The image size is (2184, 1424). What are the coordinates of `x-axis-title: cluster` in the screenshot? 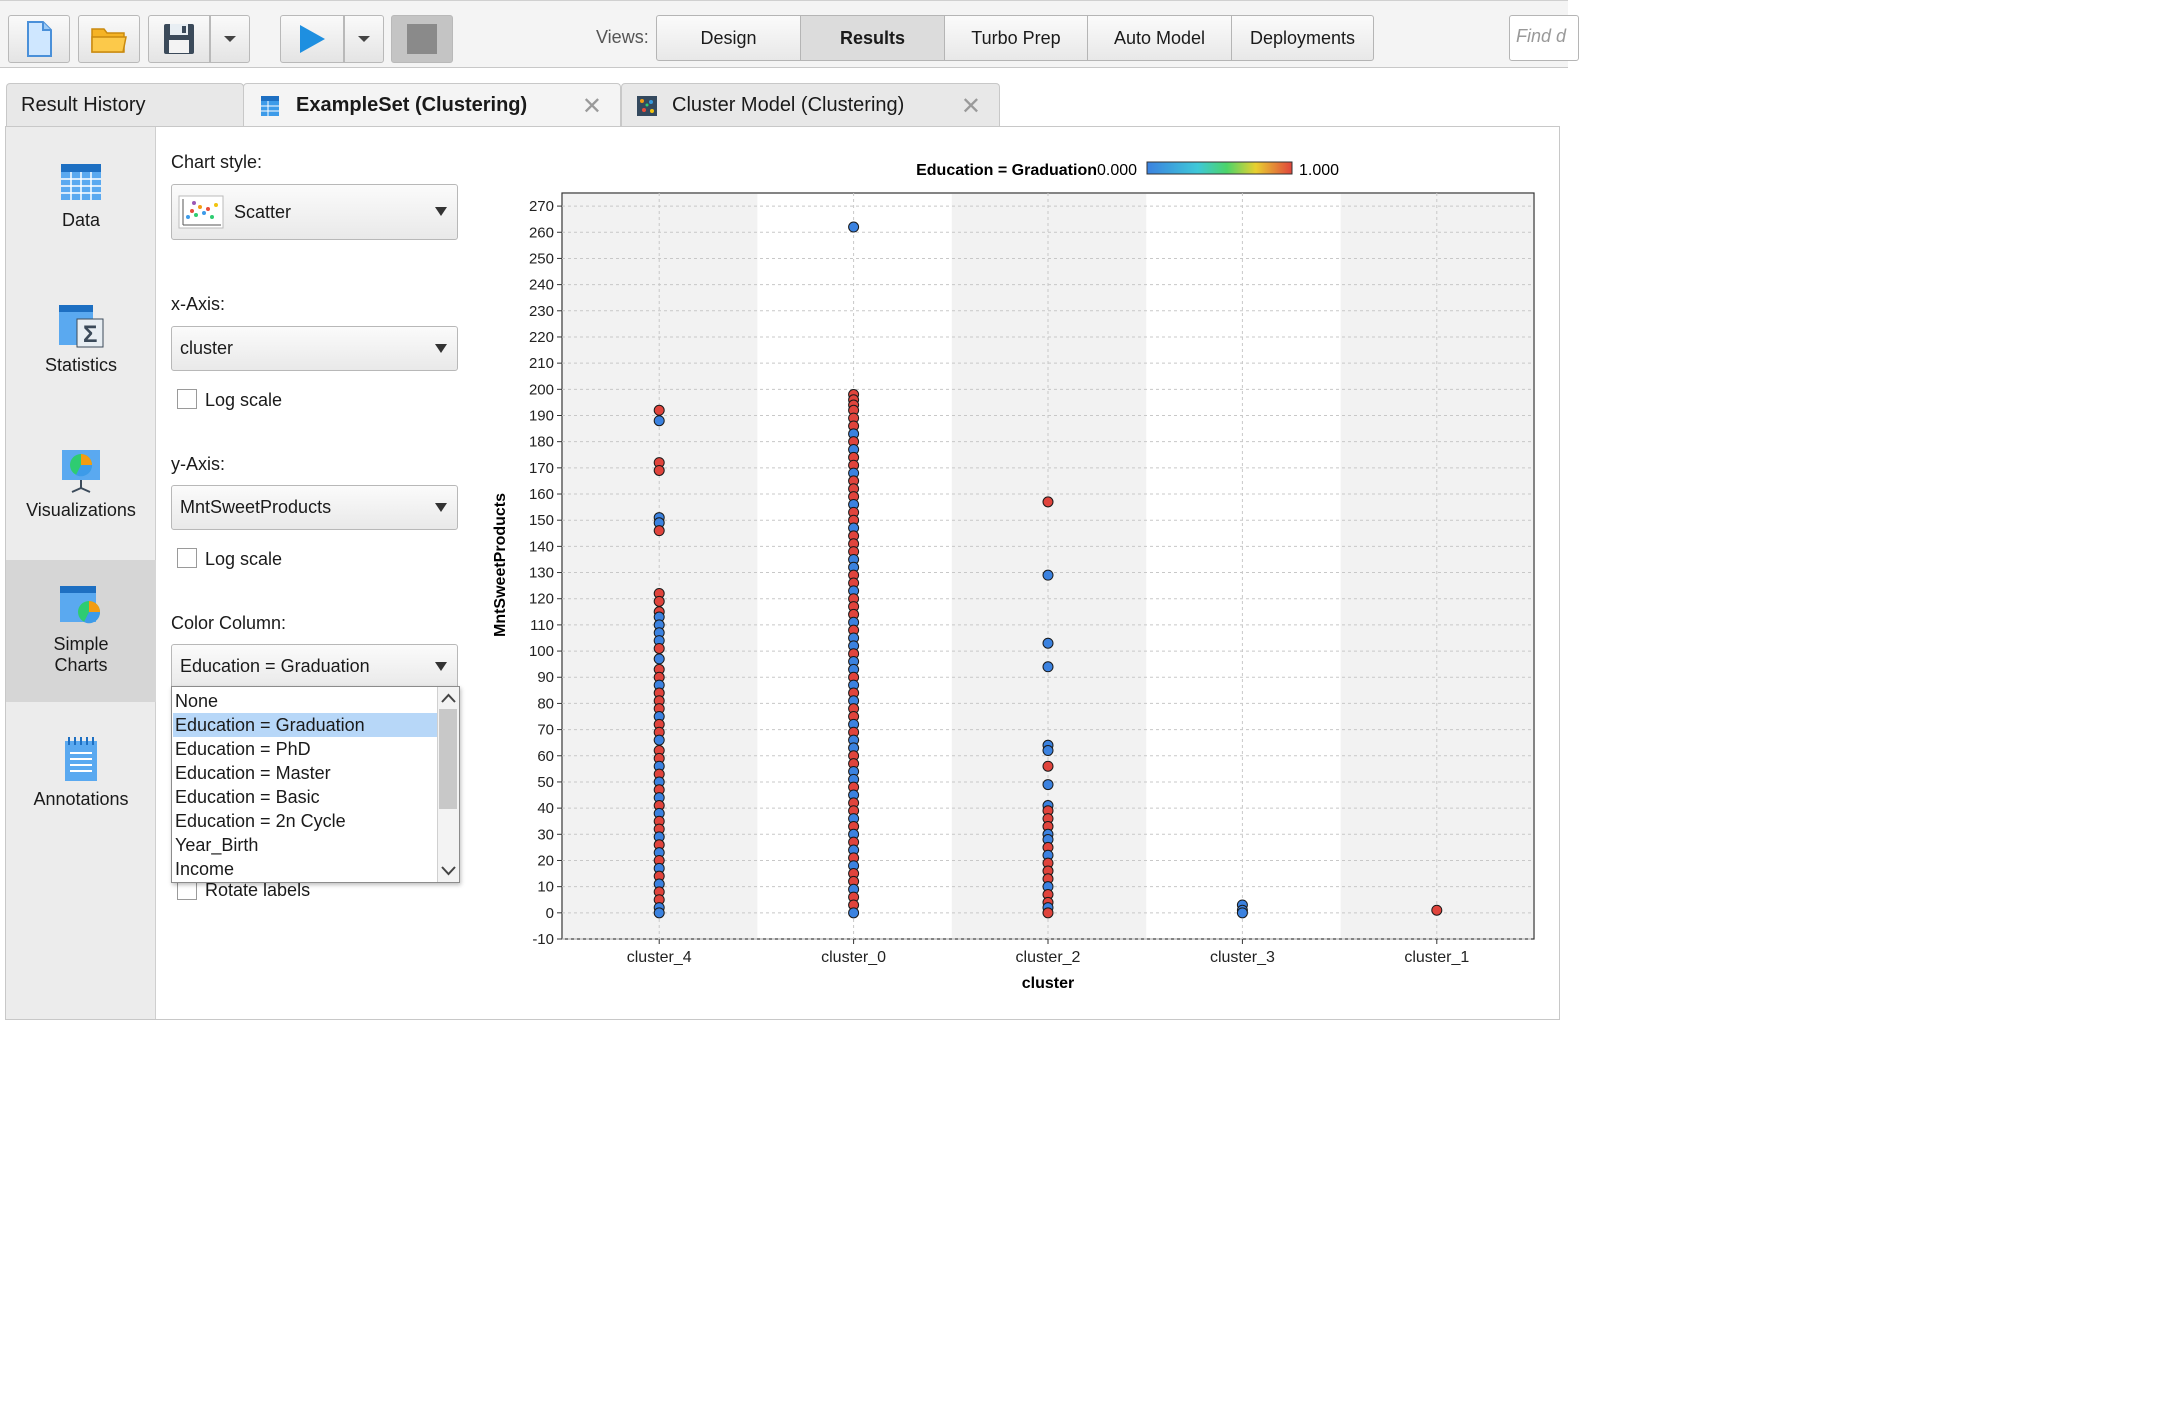 It's located at (1048, 983).